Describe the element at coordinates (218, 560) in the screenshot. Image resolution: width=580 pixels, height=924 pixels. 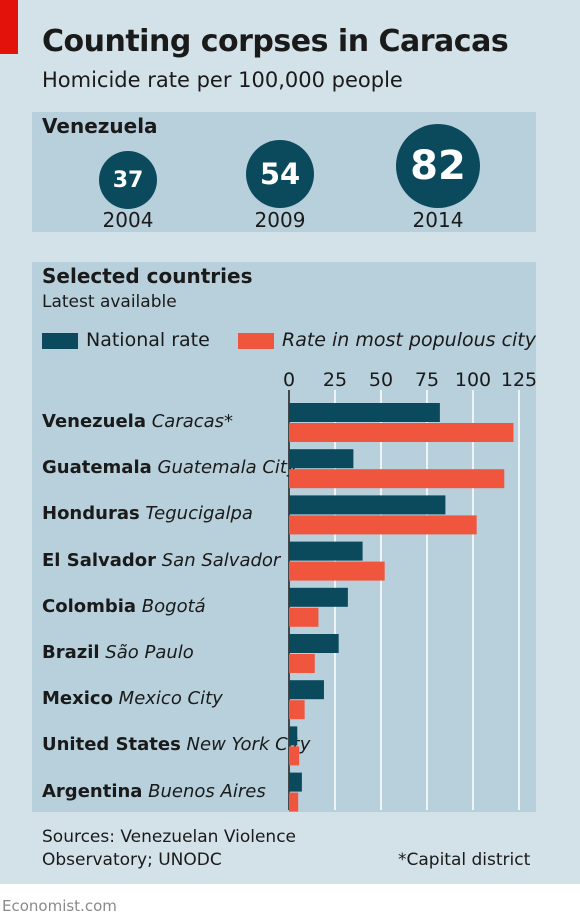
I see `city-name: San Salvador` at that location.